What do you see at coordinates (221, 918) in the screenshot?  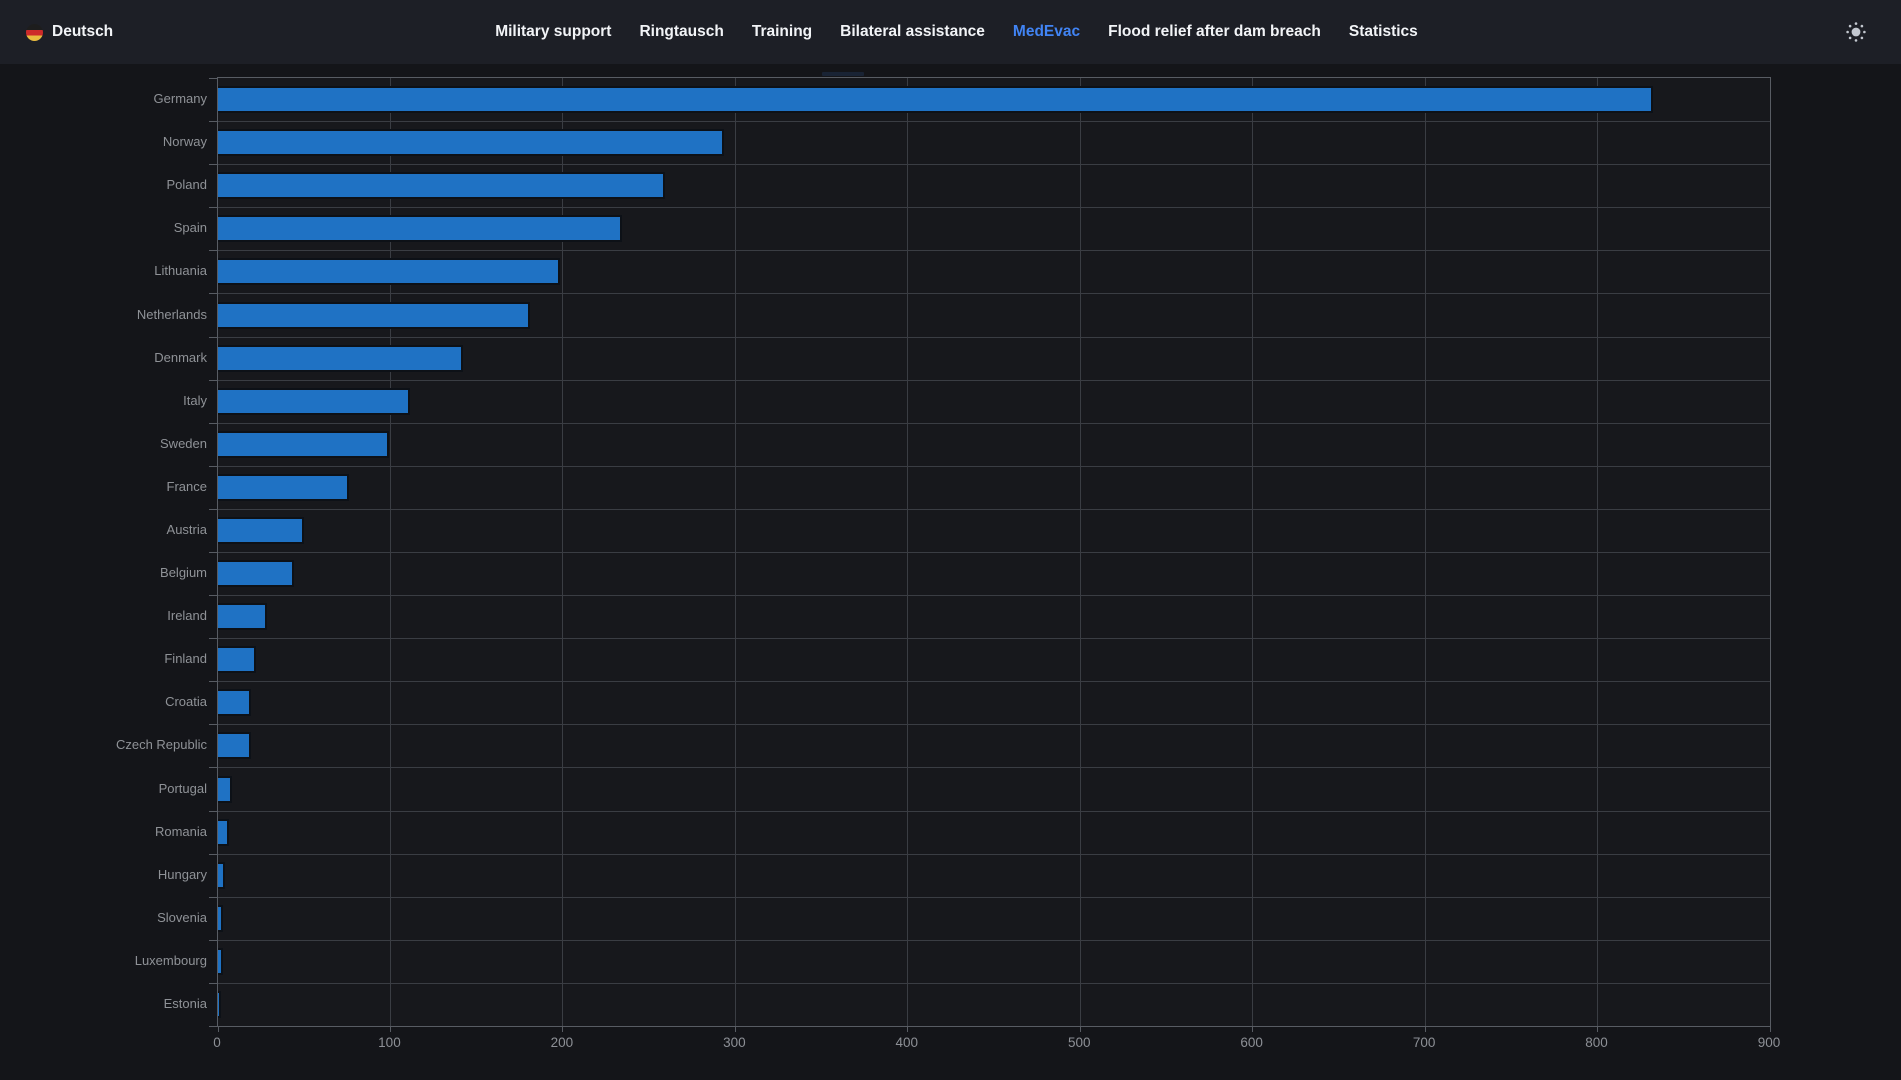 I see `bar-slovenia` at bounding box center [221, 918].